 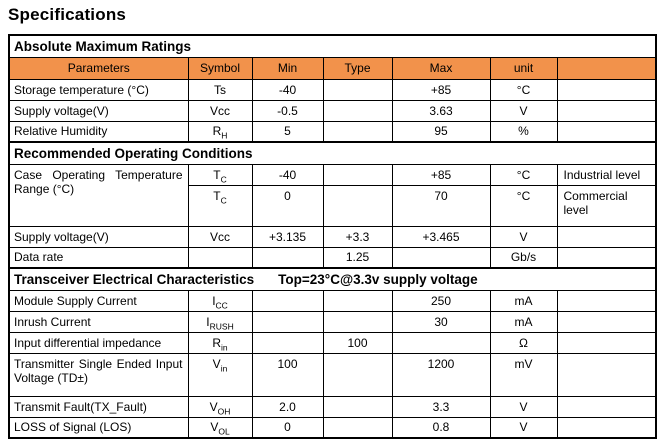 I want to click on cell-symbol: IRUSH, so click(x=220, y=321).